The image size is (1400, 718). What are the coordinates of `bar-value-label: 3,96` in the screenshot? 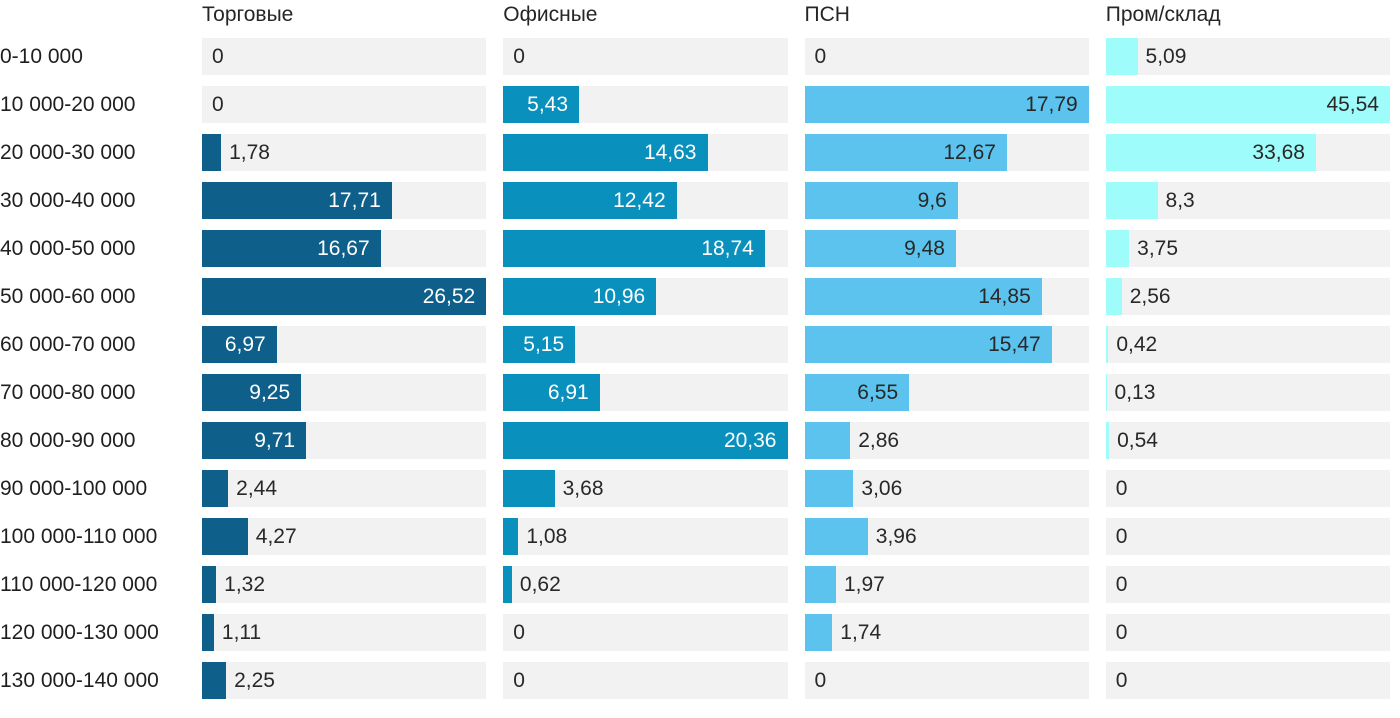 It's located at (896, 536).